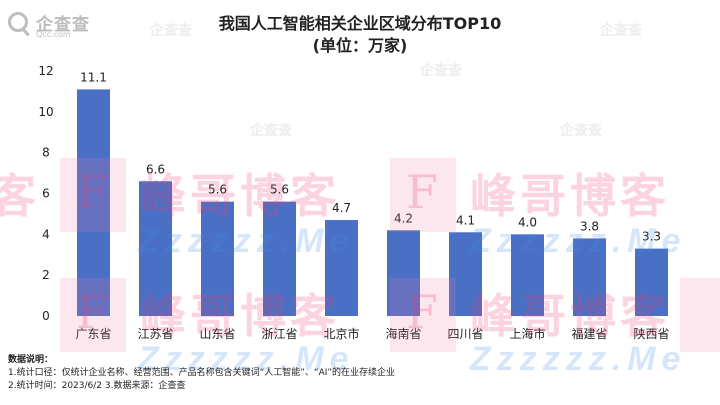  Describe the element at coordinates (465, 334) in the screenshot. I see `x-tick-label: 四川省` at that location.